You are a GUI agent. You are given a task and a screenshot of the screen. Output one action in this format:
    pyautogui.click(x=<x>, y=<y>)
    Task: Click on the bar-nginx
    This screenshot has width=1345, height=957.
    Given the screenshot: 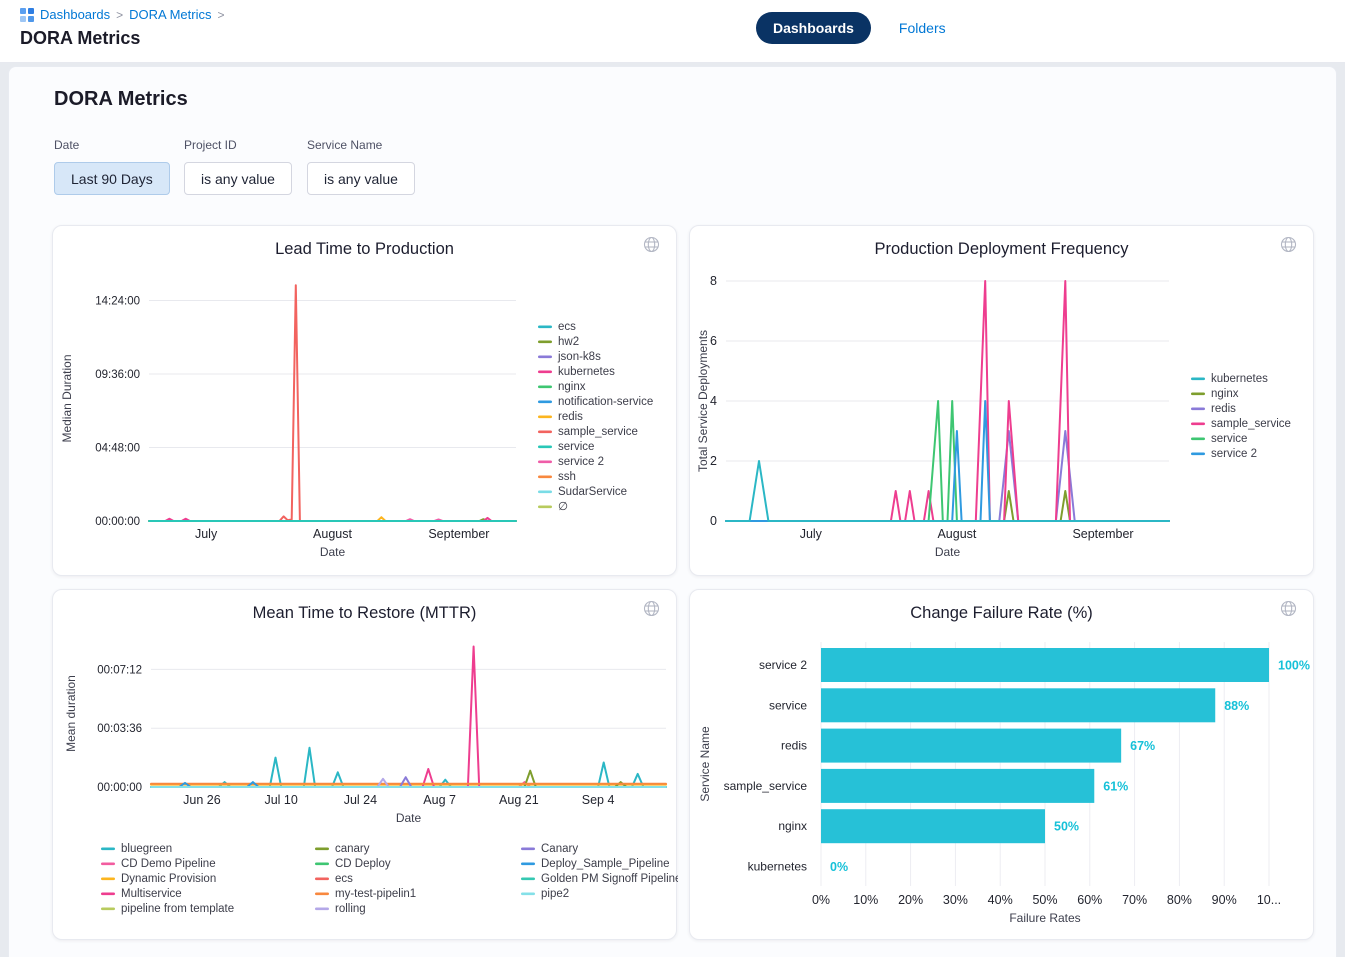 What is the action you would take?
    pyautogui.click(x=933, y=826)
    